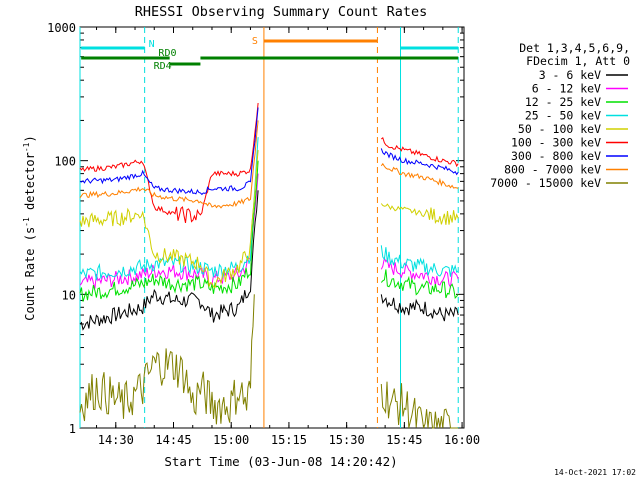  I want to click on legend-header-line2: FDecim 1, Att 0, so click(578, 61).